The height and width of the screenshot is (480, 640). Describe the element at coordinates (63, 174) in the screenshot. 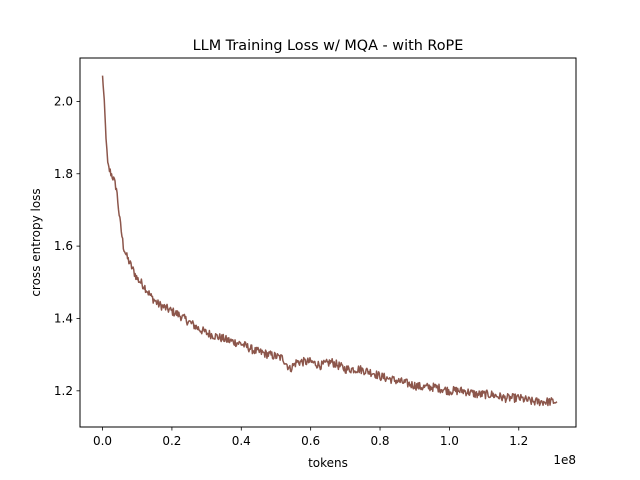

I see `y-tick-label: 1.8` at that location.